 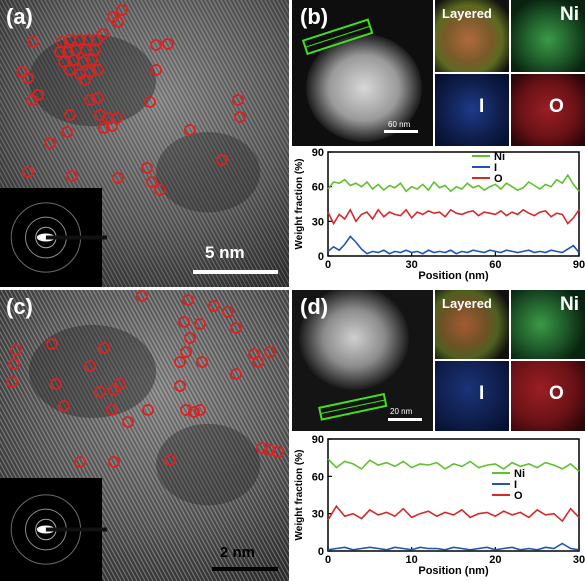 I want to click on map-label-ni-d: Ni, so click(x=569, y=304).